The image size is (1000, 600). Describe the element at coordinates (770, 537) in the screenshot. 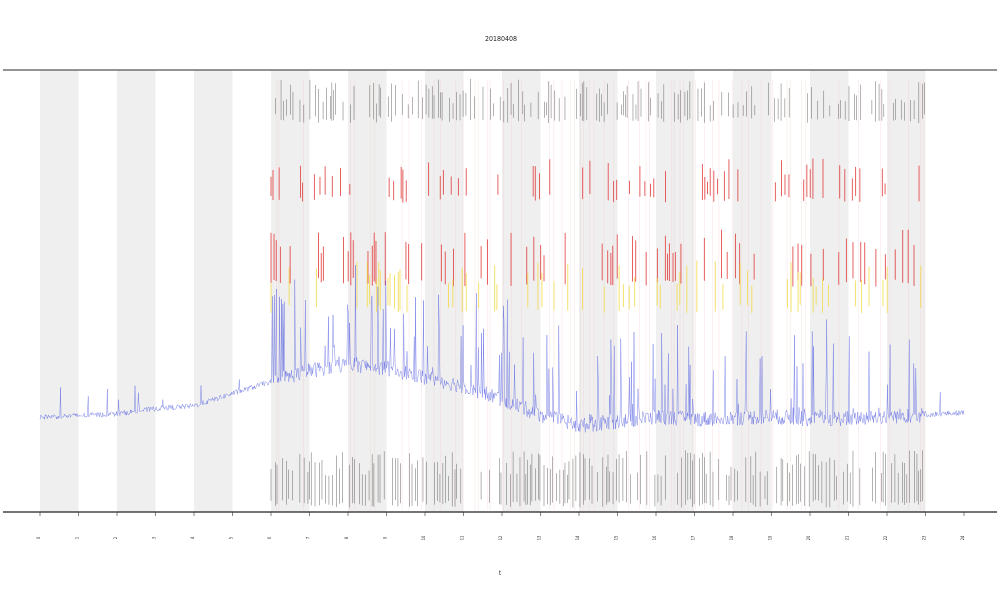

I see `x-tick-label-19: 19` at that location.